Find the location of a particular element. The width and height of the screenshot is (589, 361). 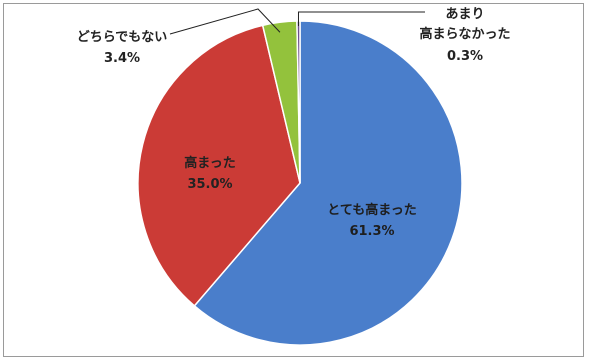

slice-label-dochira: どちらでもない is located at coordinates (122, 37).